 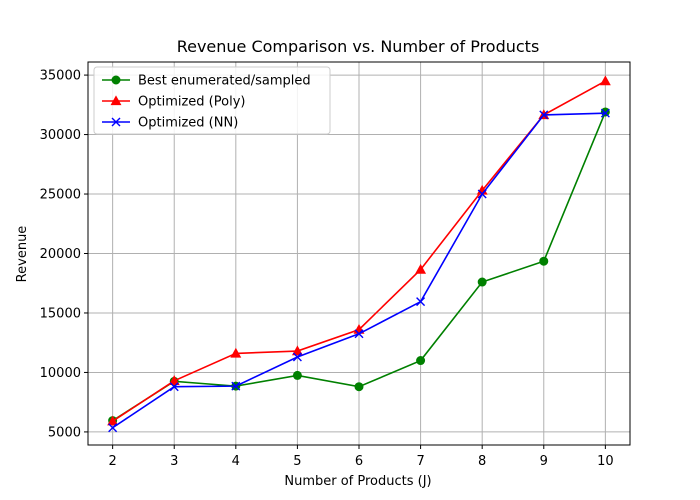 What do you see at coordinates (60, 313) in the screenshot?
I see `y-tick-label: 15000` at bounding box center [60, 313].